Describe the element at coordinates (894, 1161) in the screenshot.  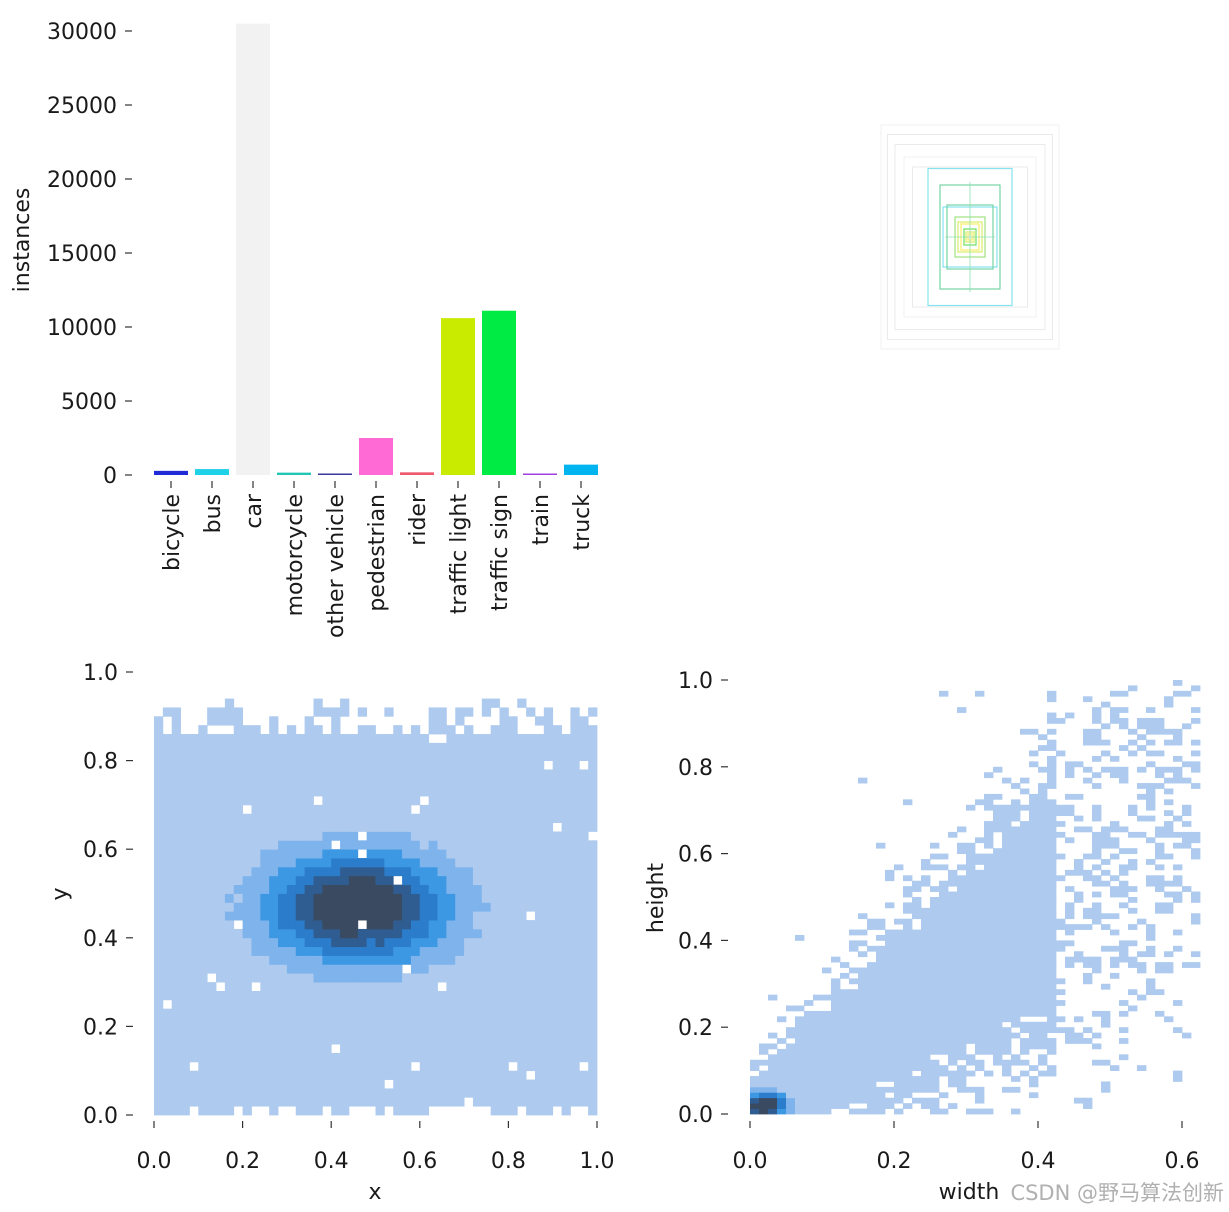
I see `wh-x-tick-label: 0.2` at that location.